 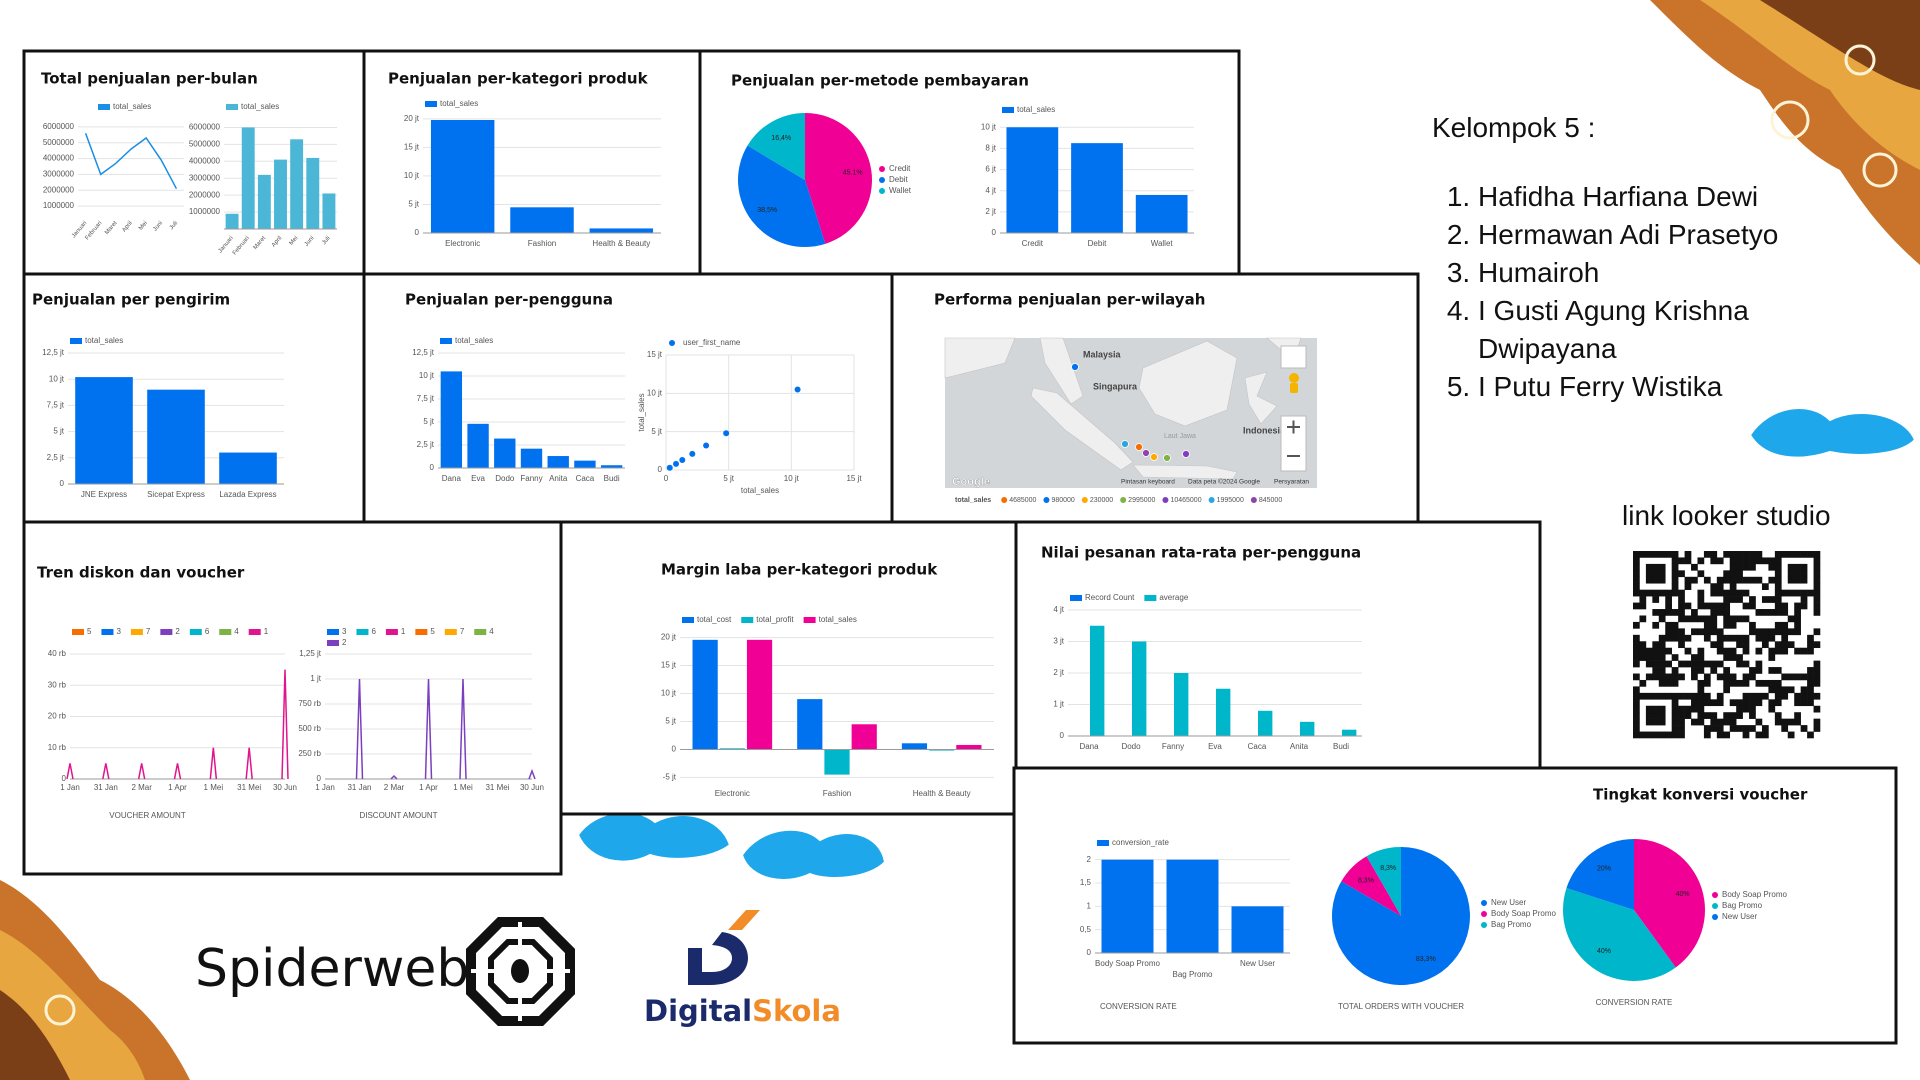 I want to click on x-tick-label: 30 Jun, so click(x=532, y=787).